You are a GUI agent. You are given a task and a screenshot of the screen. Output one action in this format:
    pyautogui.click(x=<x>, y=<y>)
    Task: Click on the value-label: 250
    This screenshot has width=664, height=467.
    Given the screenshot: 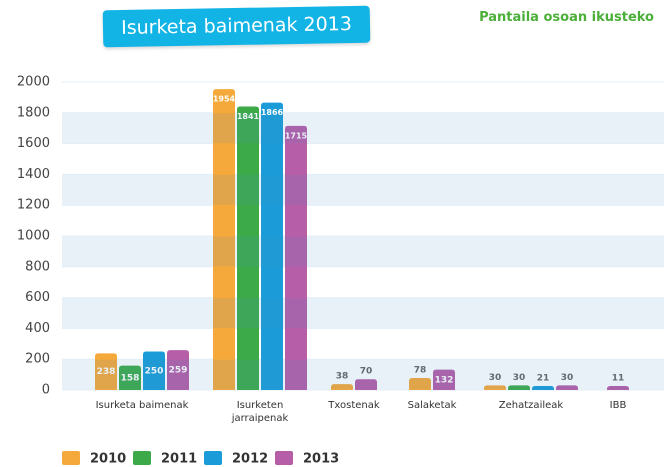 What is the action you would take?
    pyautogui.click(x=154, y=371)
    